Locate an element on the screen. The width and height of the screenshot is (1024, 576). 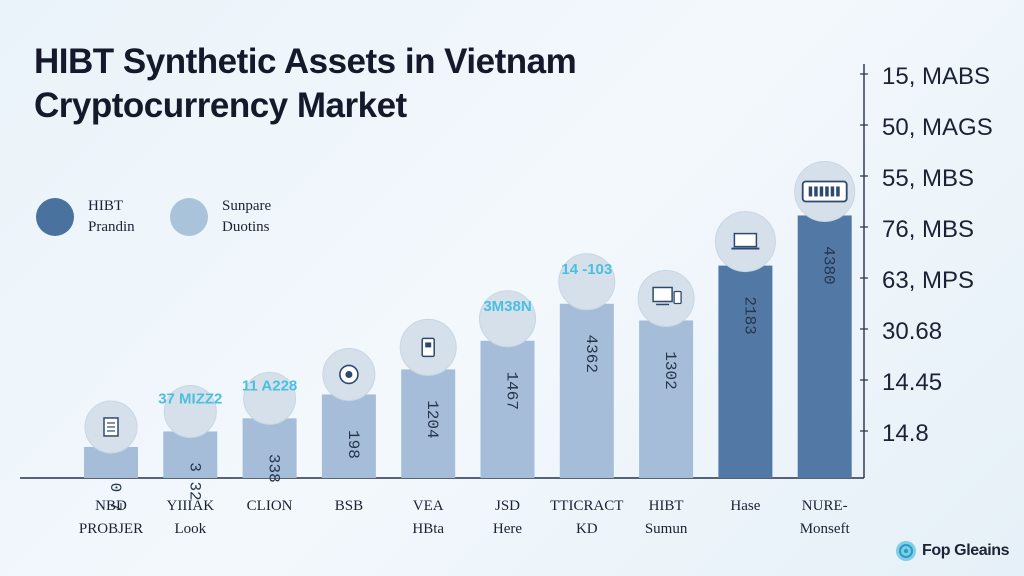
bar-top-label: 3M38N is located at coordinates (507, 306).